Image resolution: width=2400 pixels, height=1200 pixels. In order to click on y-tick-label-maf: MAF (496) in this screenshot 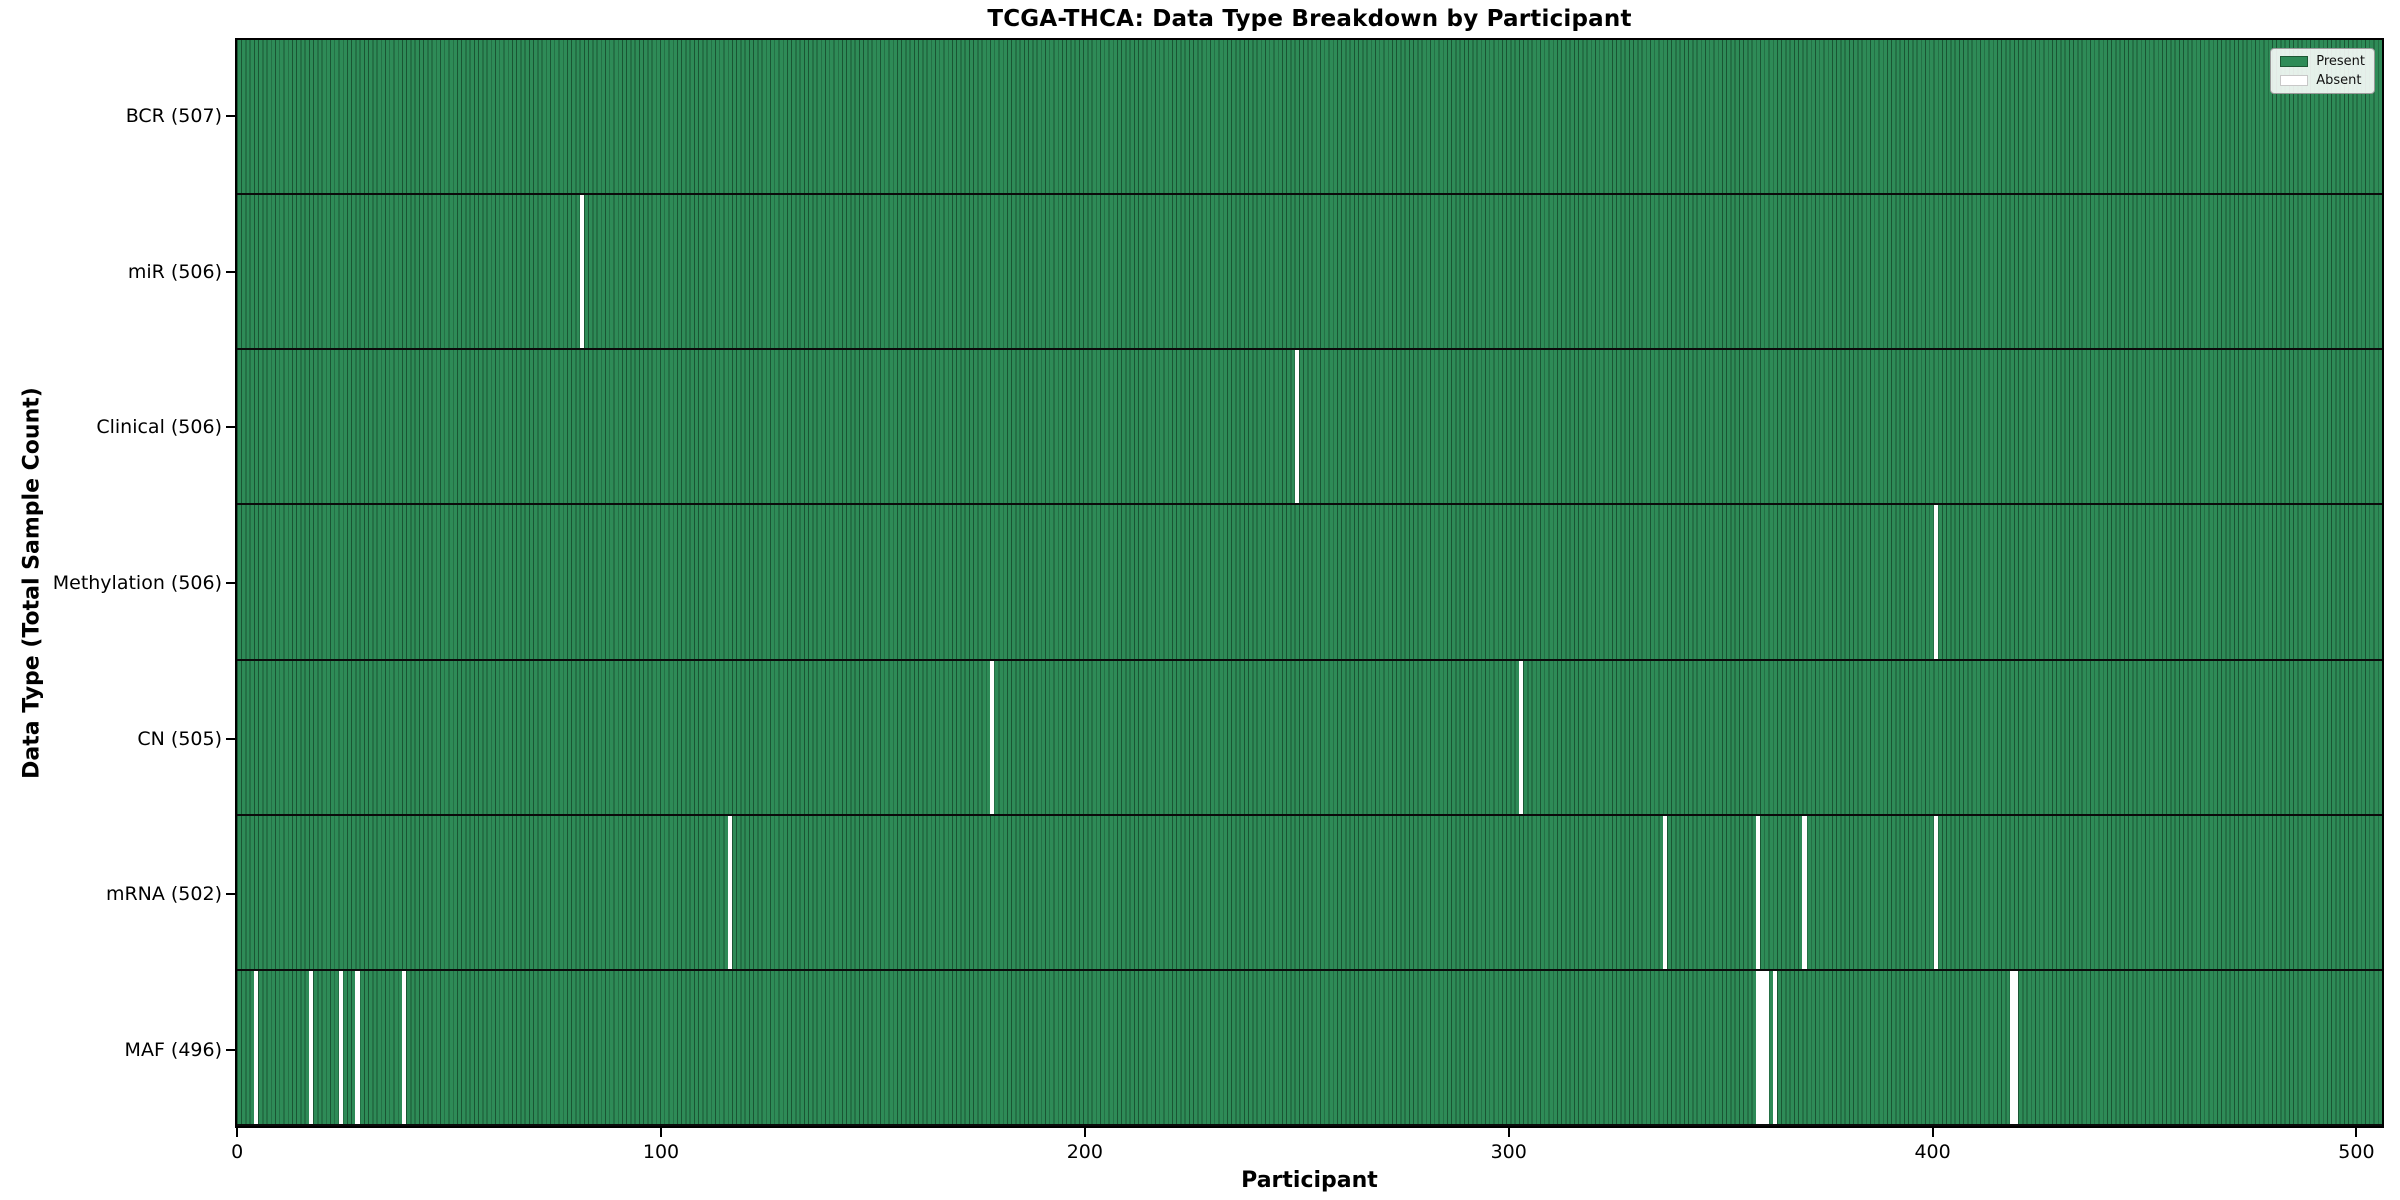, I will do `click(173, 1050)`.